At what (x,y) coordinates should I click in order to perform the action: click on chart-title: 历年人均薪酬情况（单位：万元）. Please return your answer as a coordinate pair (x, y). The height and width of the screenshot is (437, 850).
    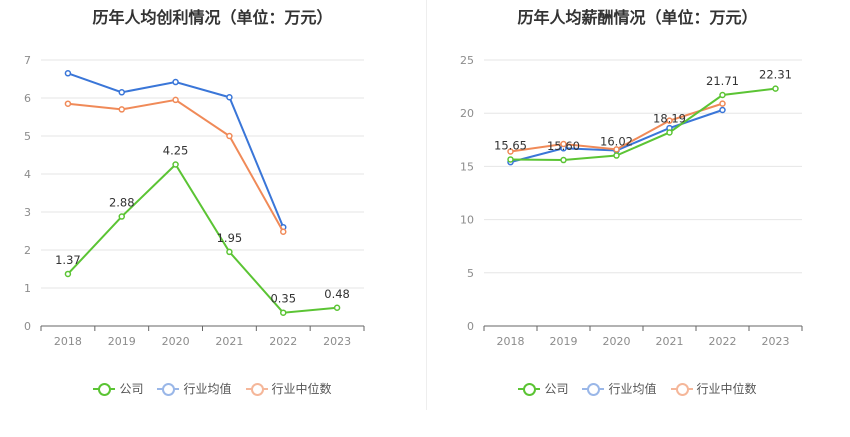
    Looking at the image, I should click on (637, 17).